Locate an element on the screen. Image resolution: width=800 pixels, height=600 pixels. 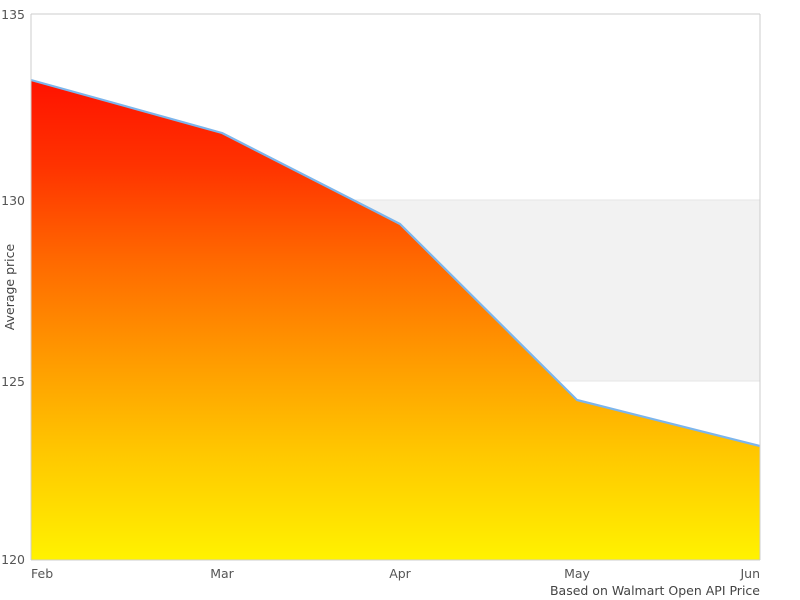
y-axis-title: Average price is located at coordinates (9, 286).